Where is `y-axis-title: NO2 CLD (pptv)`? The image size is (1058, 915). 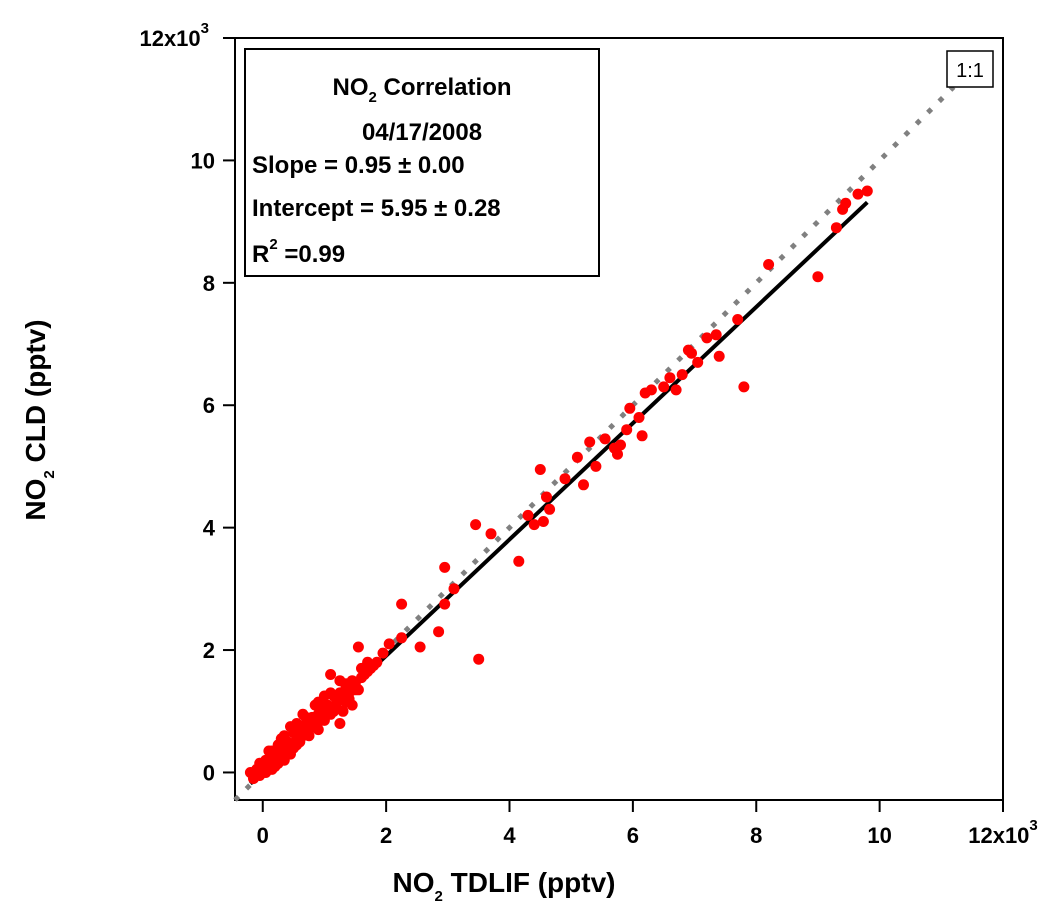 y-axis-title: NO2 CLD (pptv) is located at coordinates (39, 419).